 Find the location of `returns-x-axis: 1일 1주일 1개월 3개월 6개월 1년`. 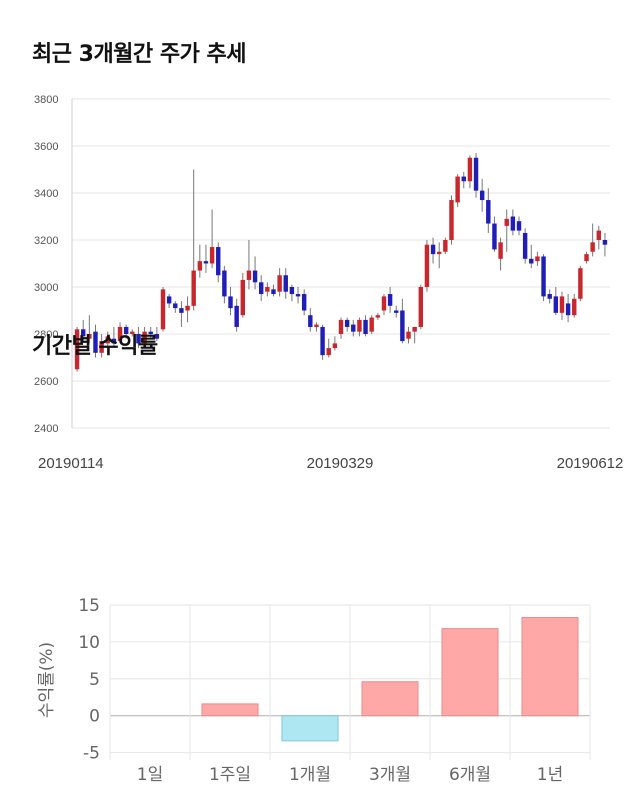

returns-x-axis: 1일 1주일 1개월 3개월 6개월 1년 is located at coordinates (350, 775).